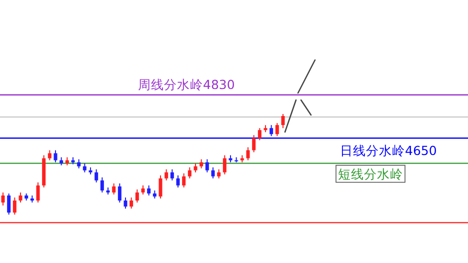  What do you see at coordinates (370, 174) in the screenshot?
I see `ref-line-label: 短线分水岭` at bounding box center [370, 174].